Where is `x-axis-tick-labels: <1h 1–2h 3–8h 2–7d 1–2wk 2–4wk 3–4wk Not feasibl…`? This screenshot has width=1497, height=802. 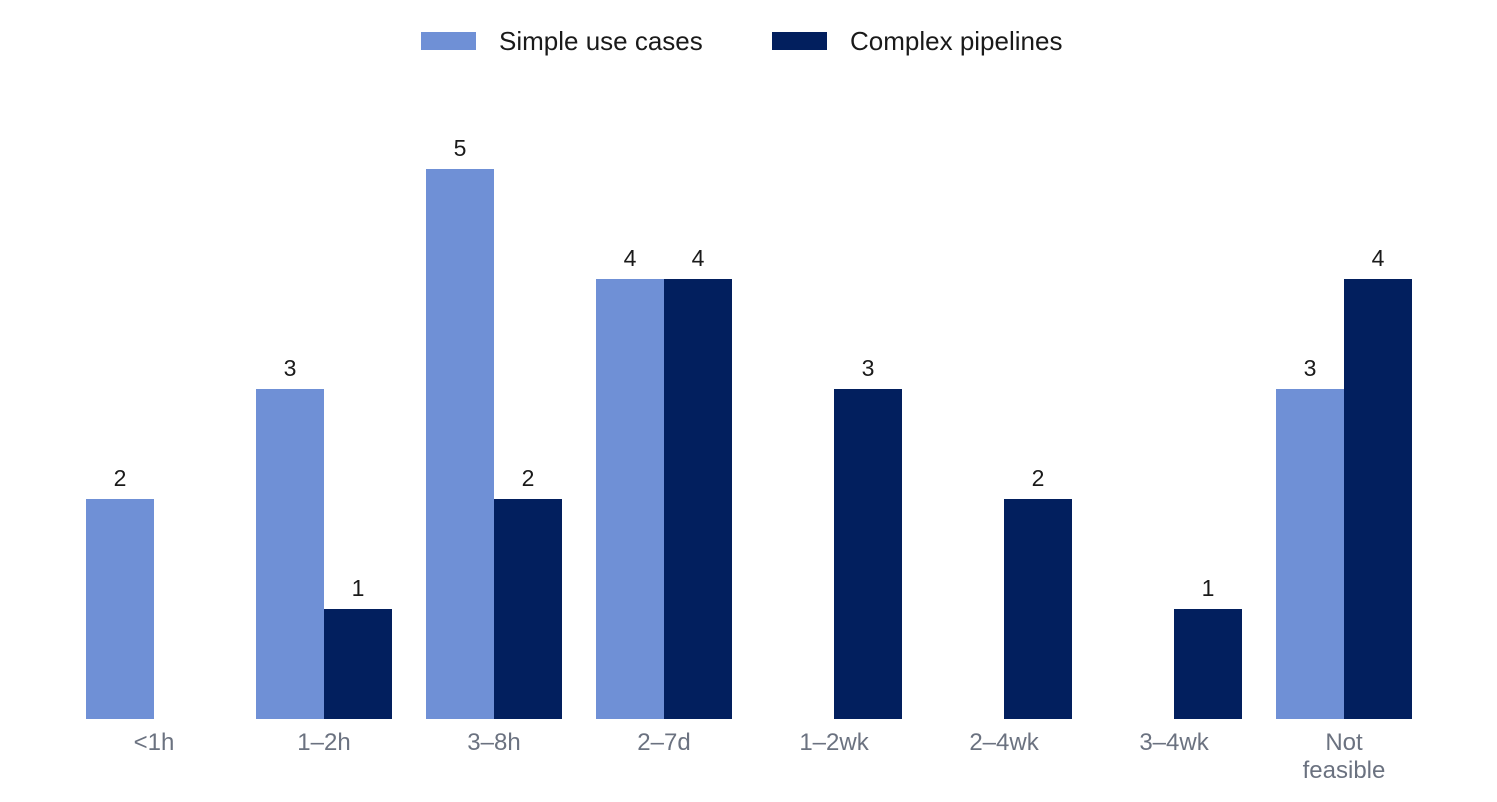
x-axis-tick-labels: <1h 1–2h 3–8h 2–7d 1–2wk 2–4wk 3–4wk Not feasibl… is located at coordinates (760, 756).